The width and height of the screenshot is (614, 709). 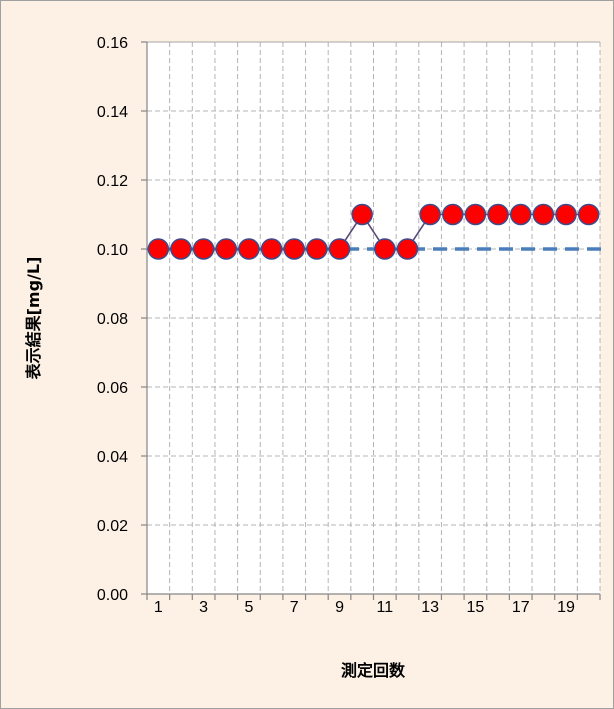 I want to click on y-tick-label: 0.00, so click(x=112, y=595).